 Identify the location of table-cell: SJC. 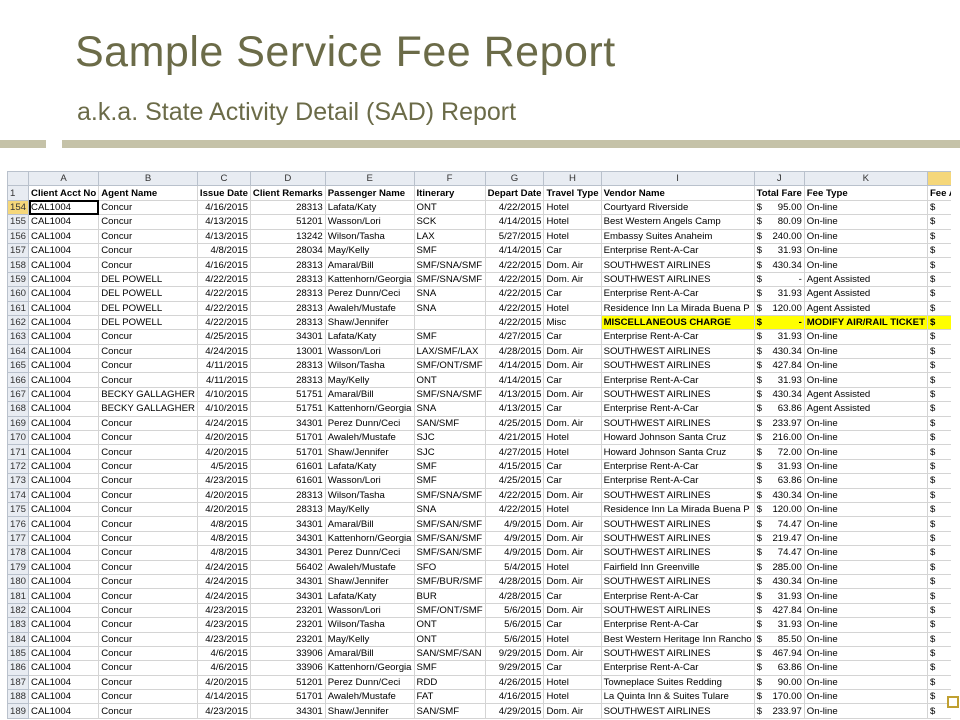
(449, 438).